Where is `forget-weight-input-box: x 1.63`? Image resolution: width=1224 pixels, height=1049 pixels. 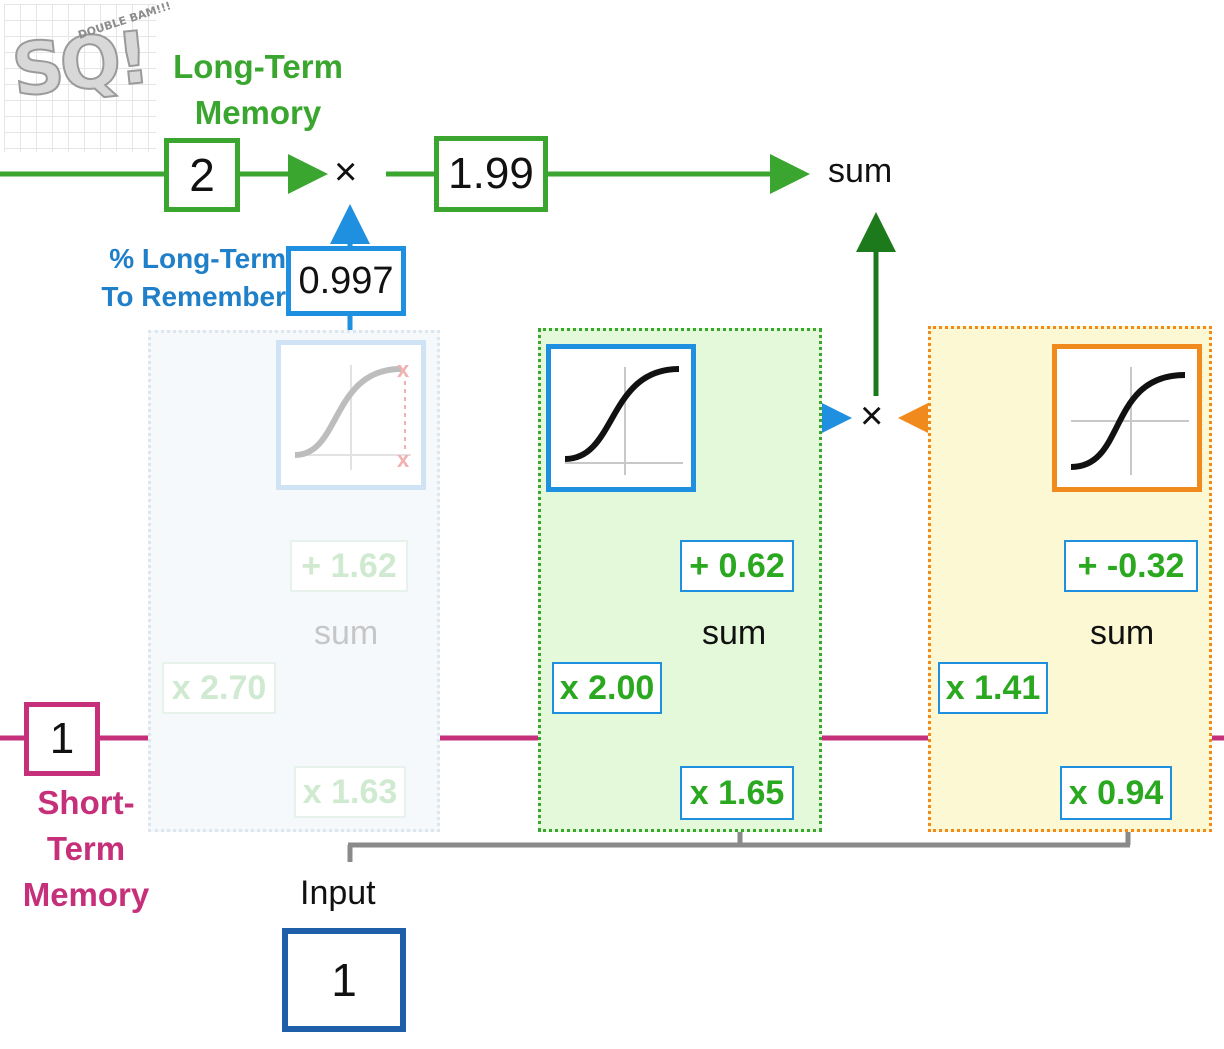 forget-weight-input-box: x 1.63 is located at coordinates (350, 792).